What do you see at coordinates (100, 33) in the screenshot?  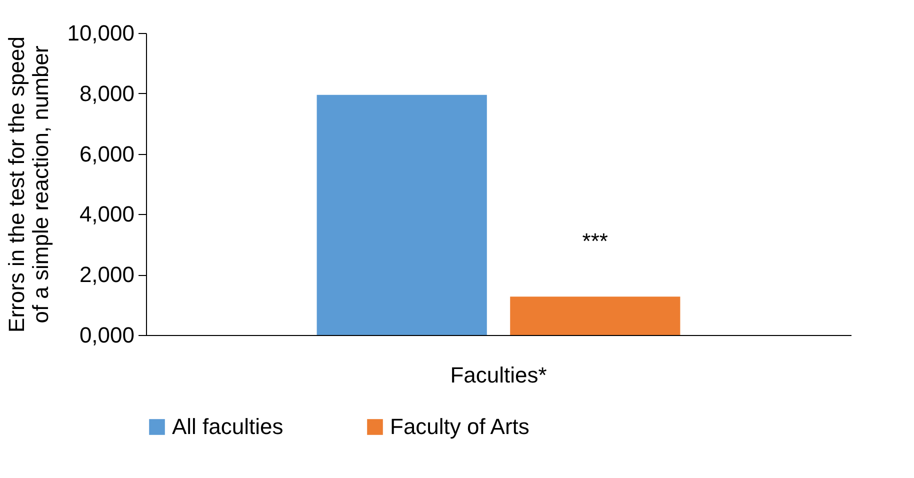 I see `y-tick-label: 10,000` at bounding box center [100, 33].